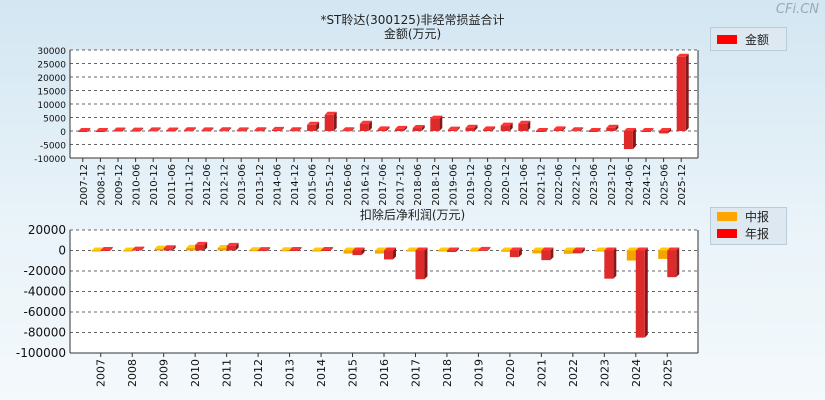  I want to click on chart1-bar-a-27-top, so click(559, 128).